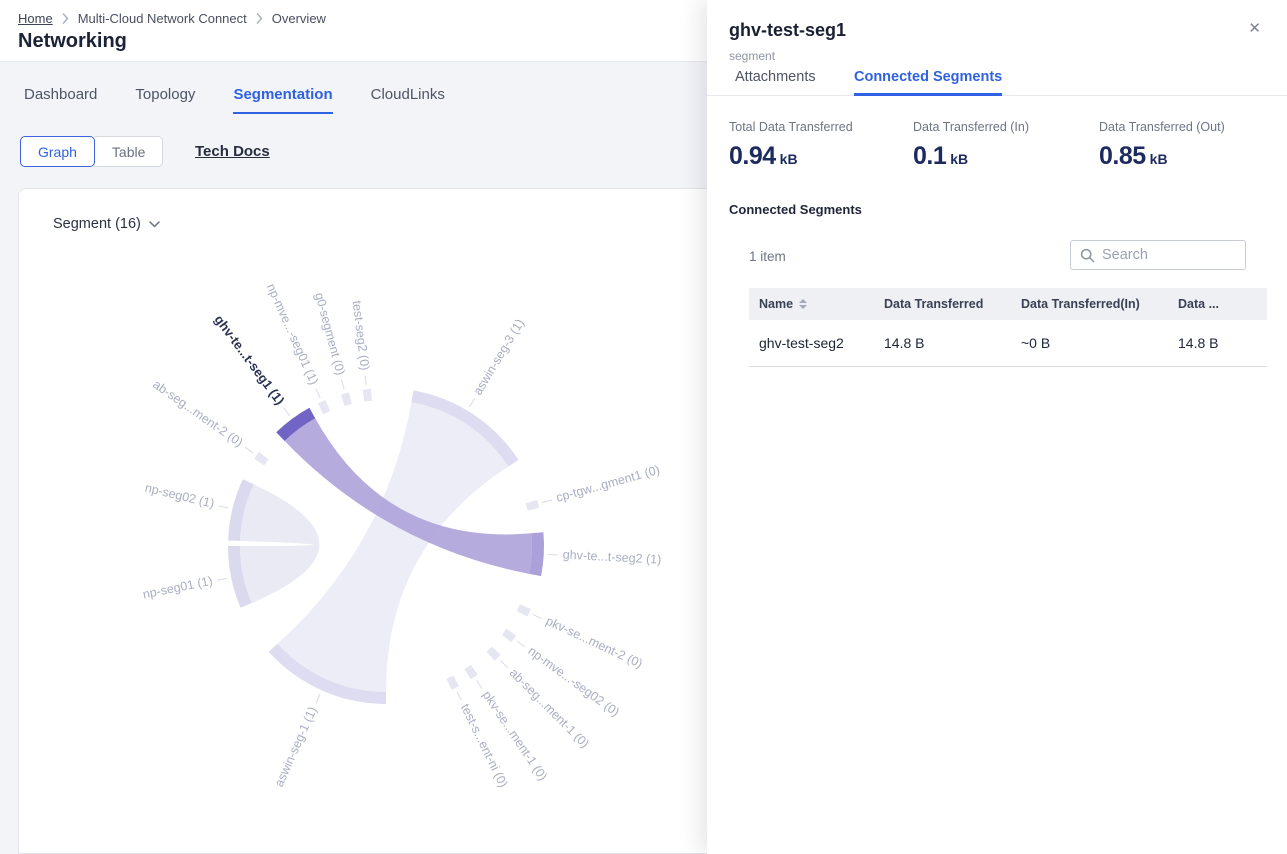 This screenshot has height=854, width=1287. Describe the element at coordinates (1254, 28) in the screenshot. I see `close-icon: ✕` at that location.